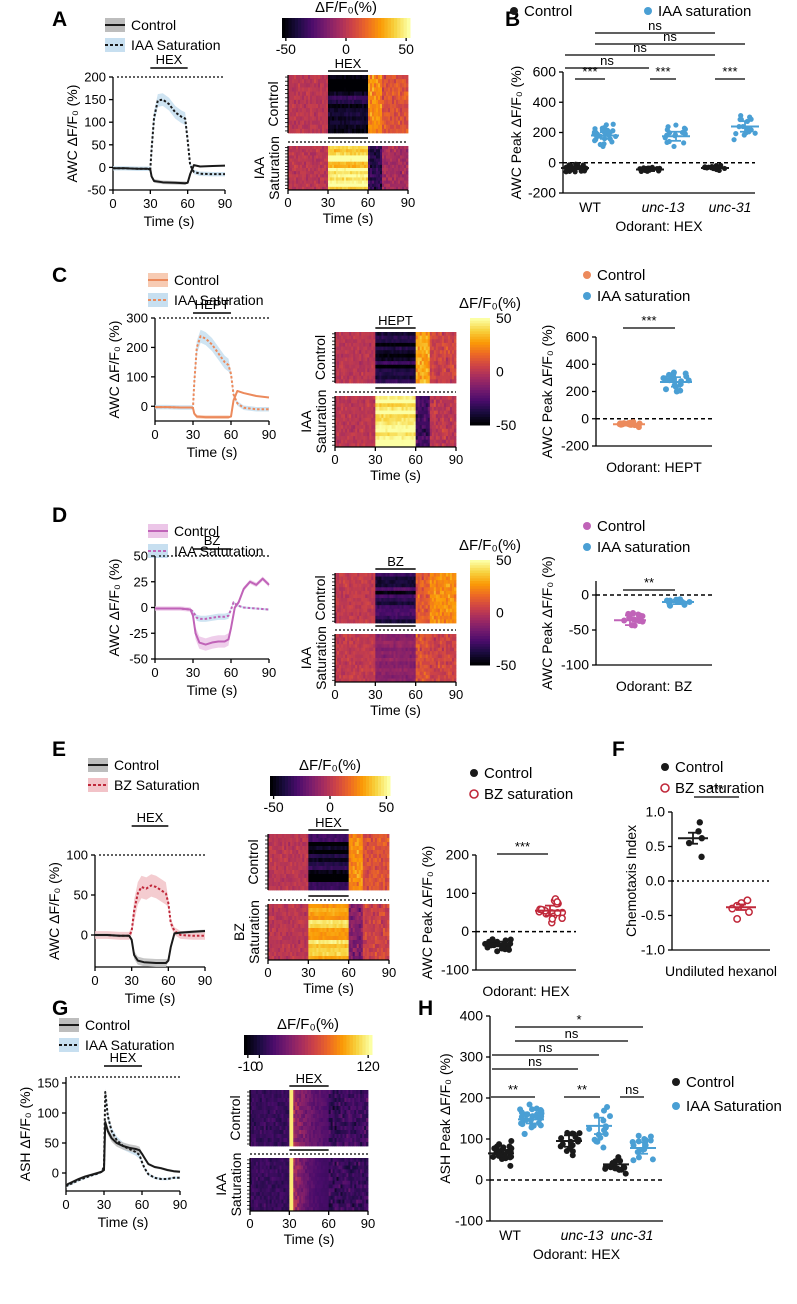 The image size is (797, 1304). What do you see at coordinates (219, 300) in the screenshot?
I see `legend-label-1: IAA Saturation` at bounding box center [219, 300].